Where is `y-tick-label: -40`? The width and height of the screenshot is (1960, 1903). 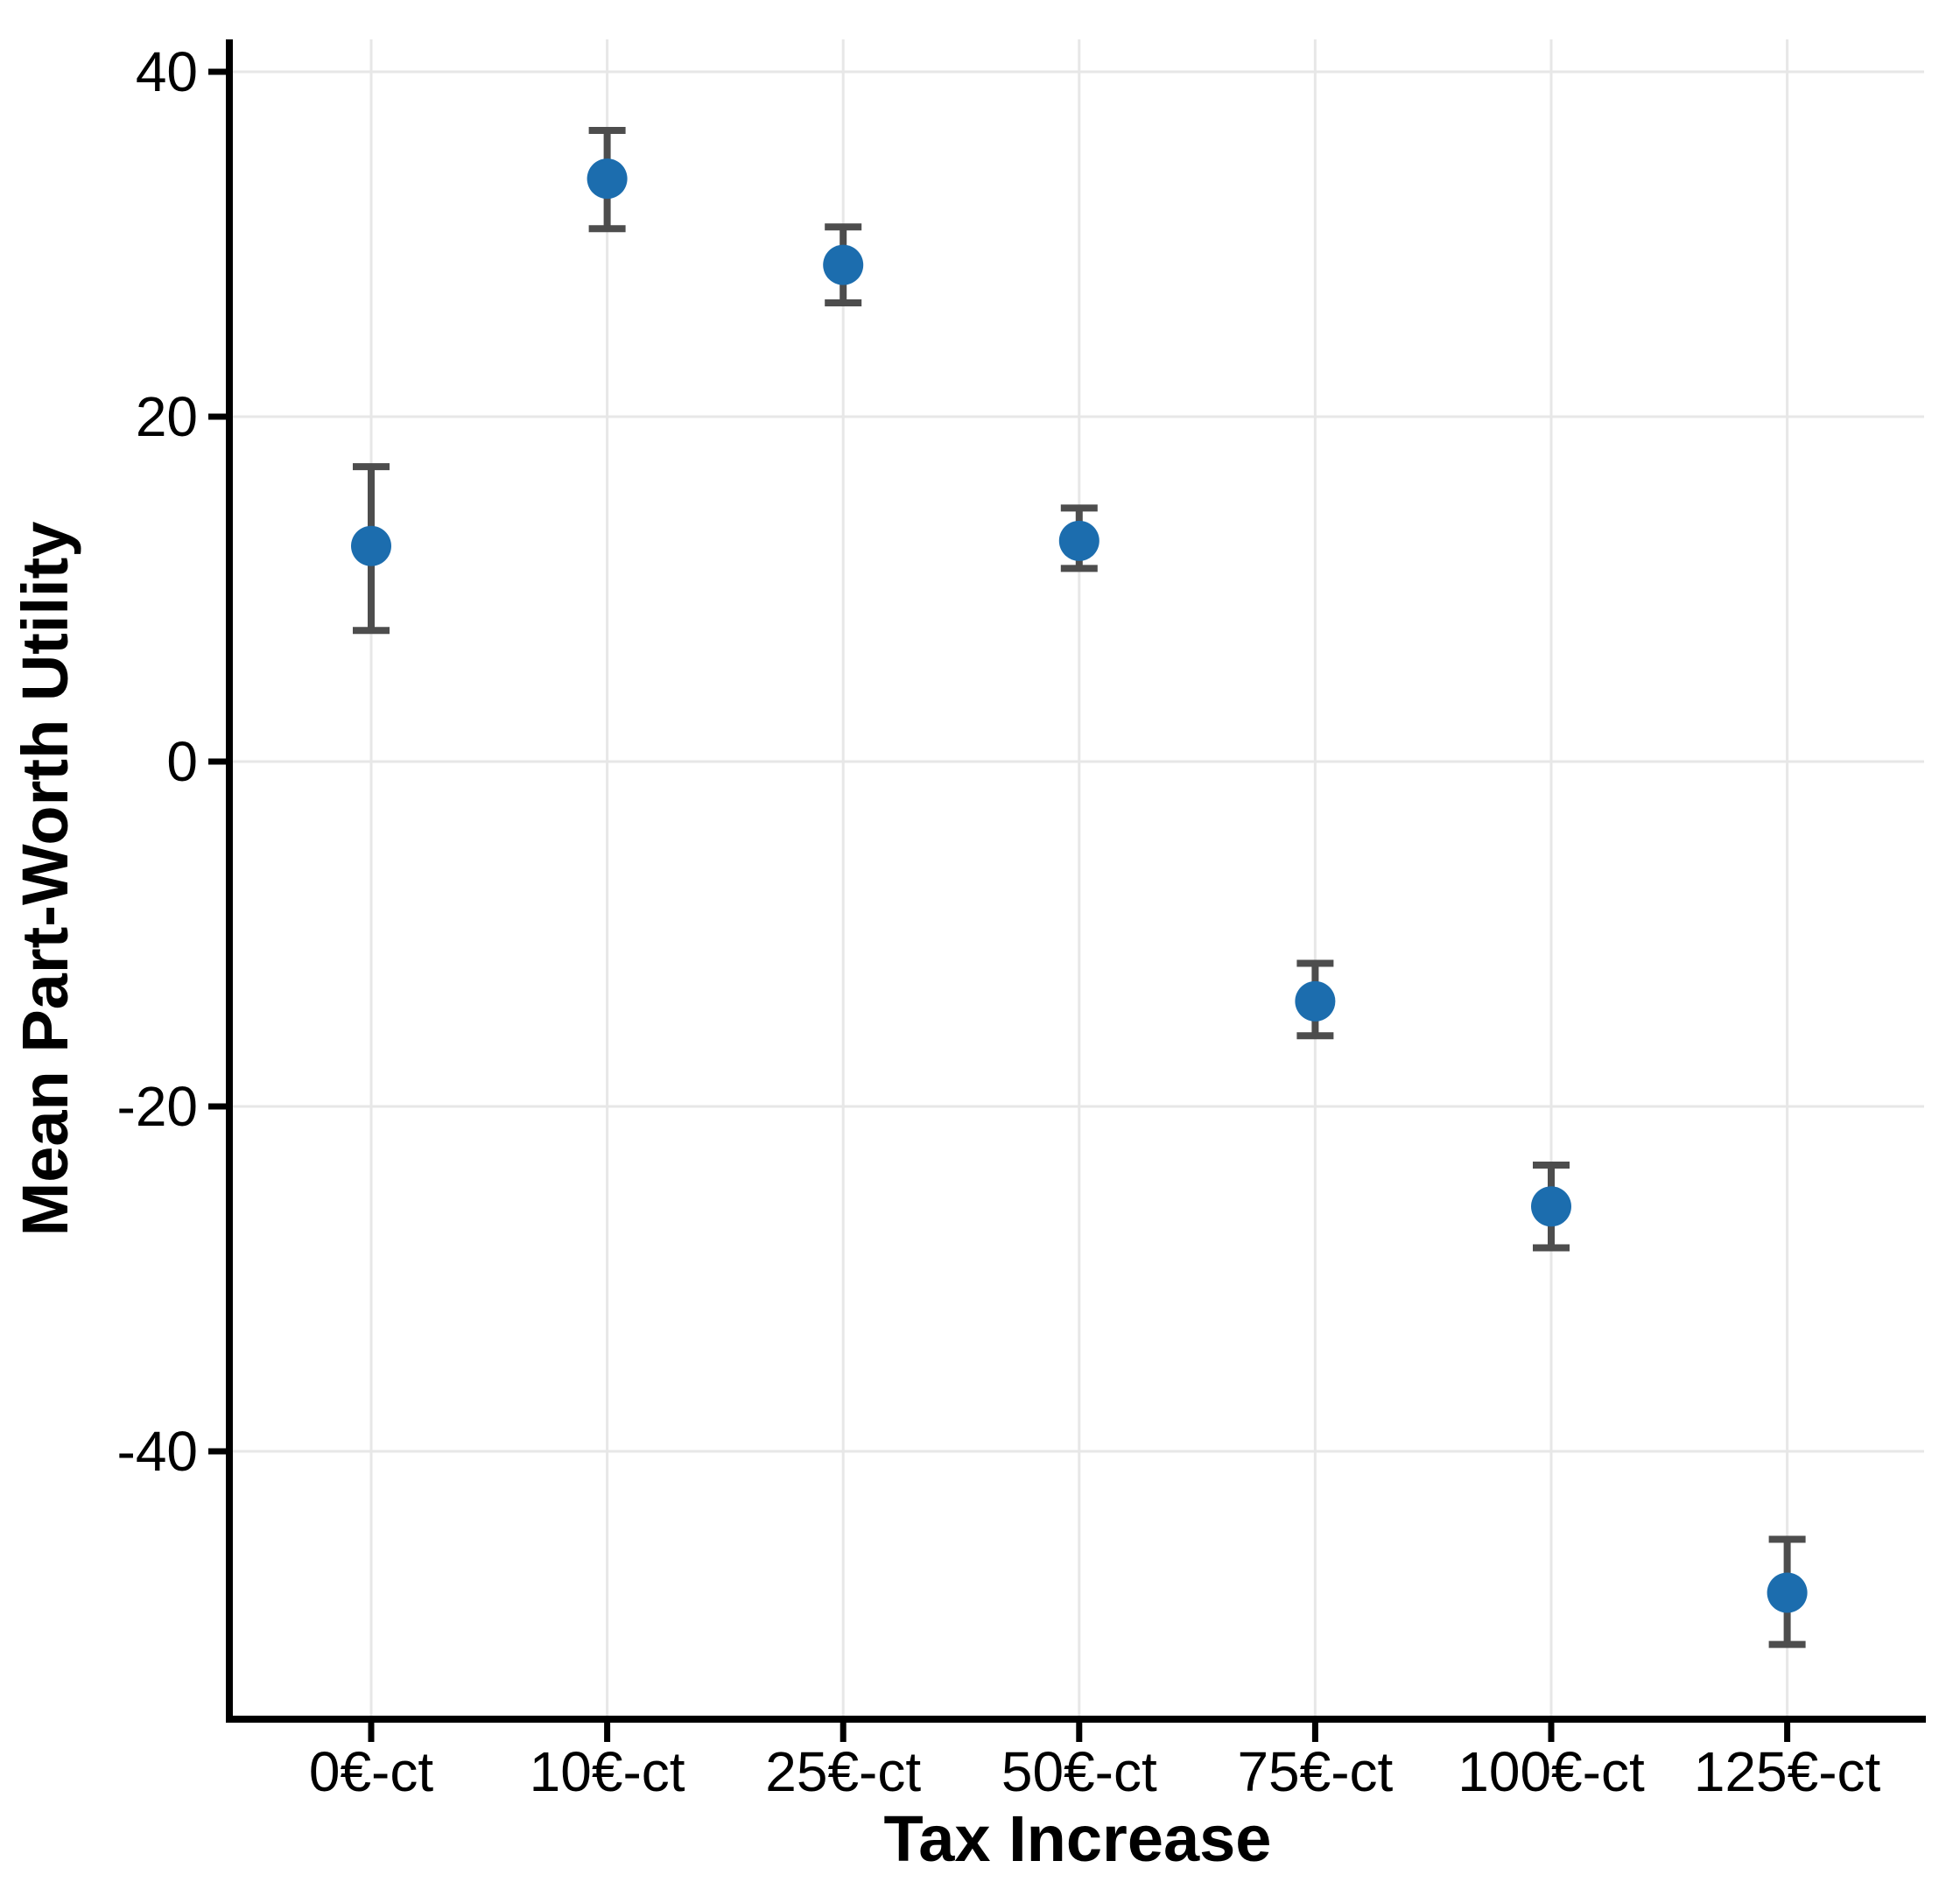 y-tick-label: -40 is located at coordinates (158, 1452).